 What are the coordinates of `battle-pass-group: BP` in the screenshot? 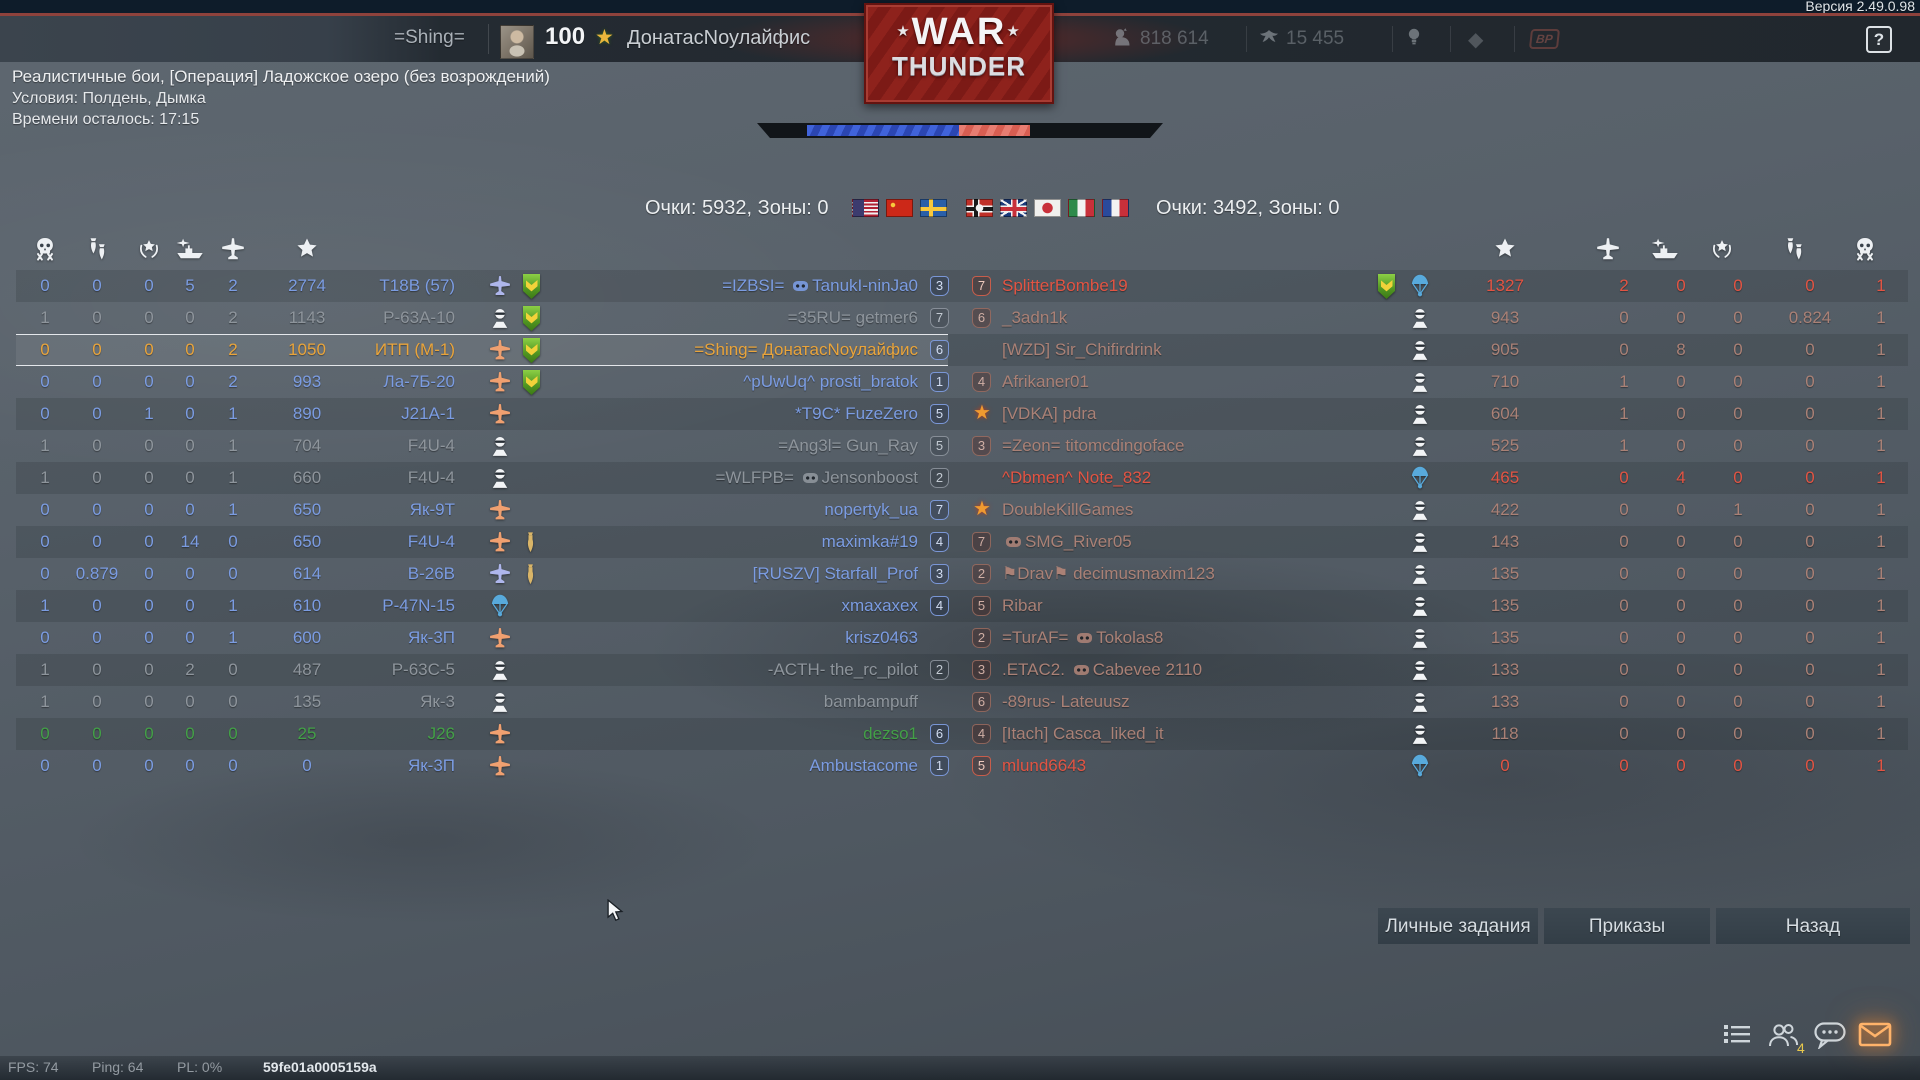 It's located at (1544, 39).